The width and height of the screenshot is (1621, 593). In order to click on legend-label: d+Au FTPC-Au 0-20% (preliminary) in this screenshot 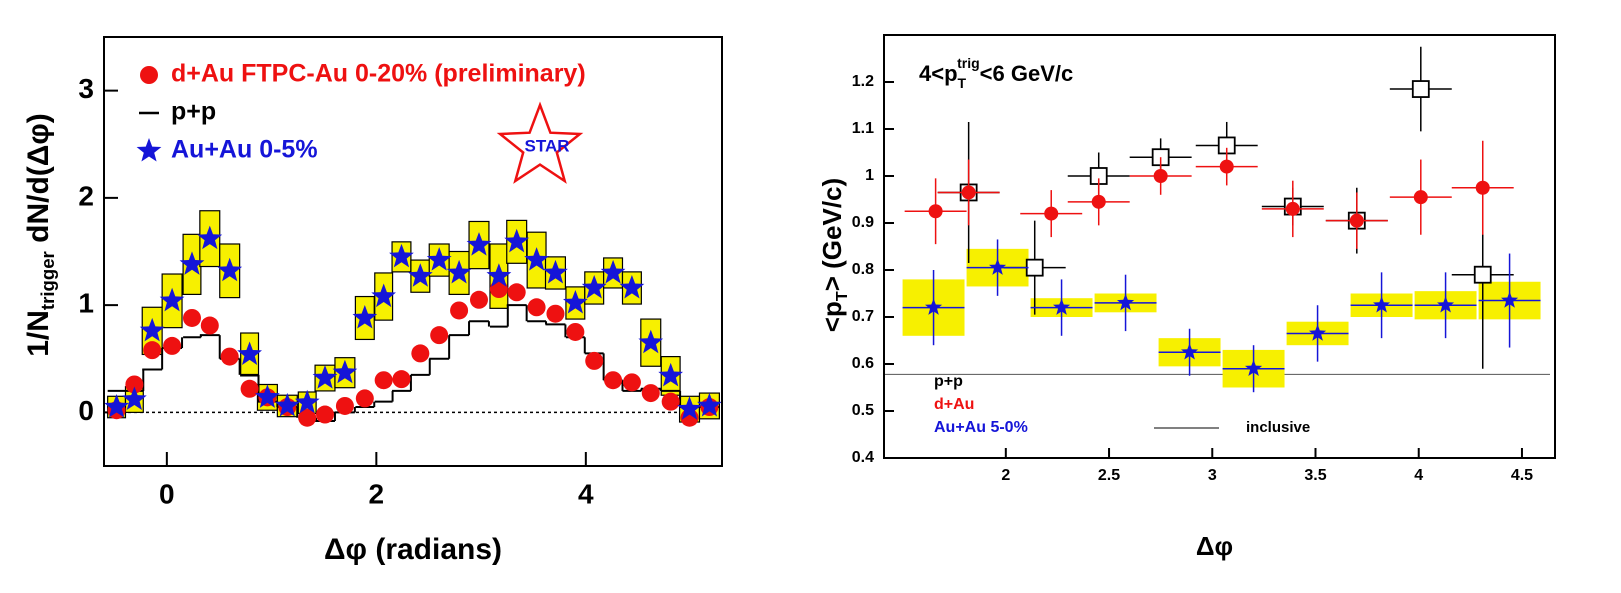, I will do `click(378, 74)`.